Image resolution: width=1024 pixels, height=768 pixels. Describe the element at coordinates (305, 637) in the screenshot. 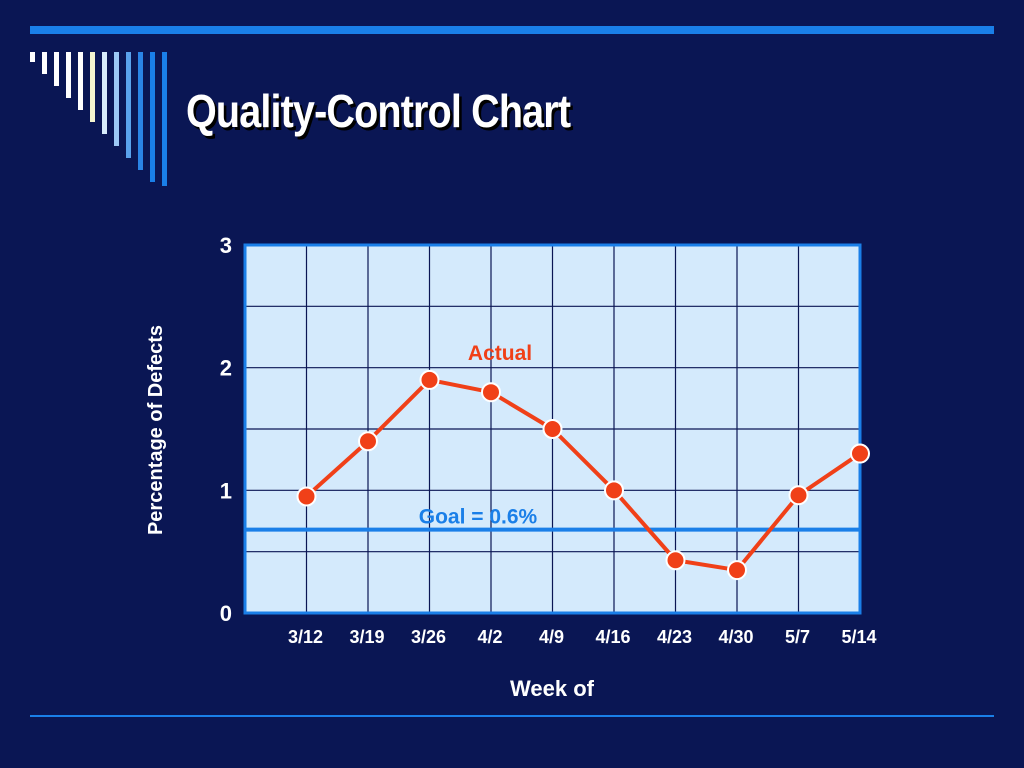

I see `x-tick-label: 3/12` at that location.